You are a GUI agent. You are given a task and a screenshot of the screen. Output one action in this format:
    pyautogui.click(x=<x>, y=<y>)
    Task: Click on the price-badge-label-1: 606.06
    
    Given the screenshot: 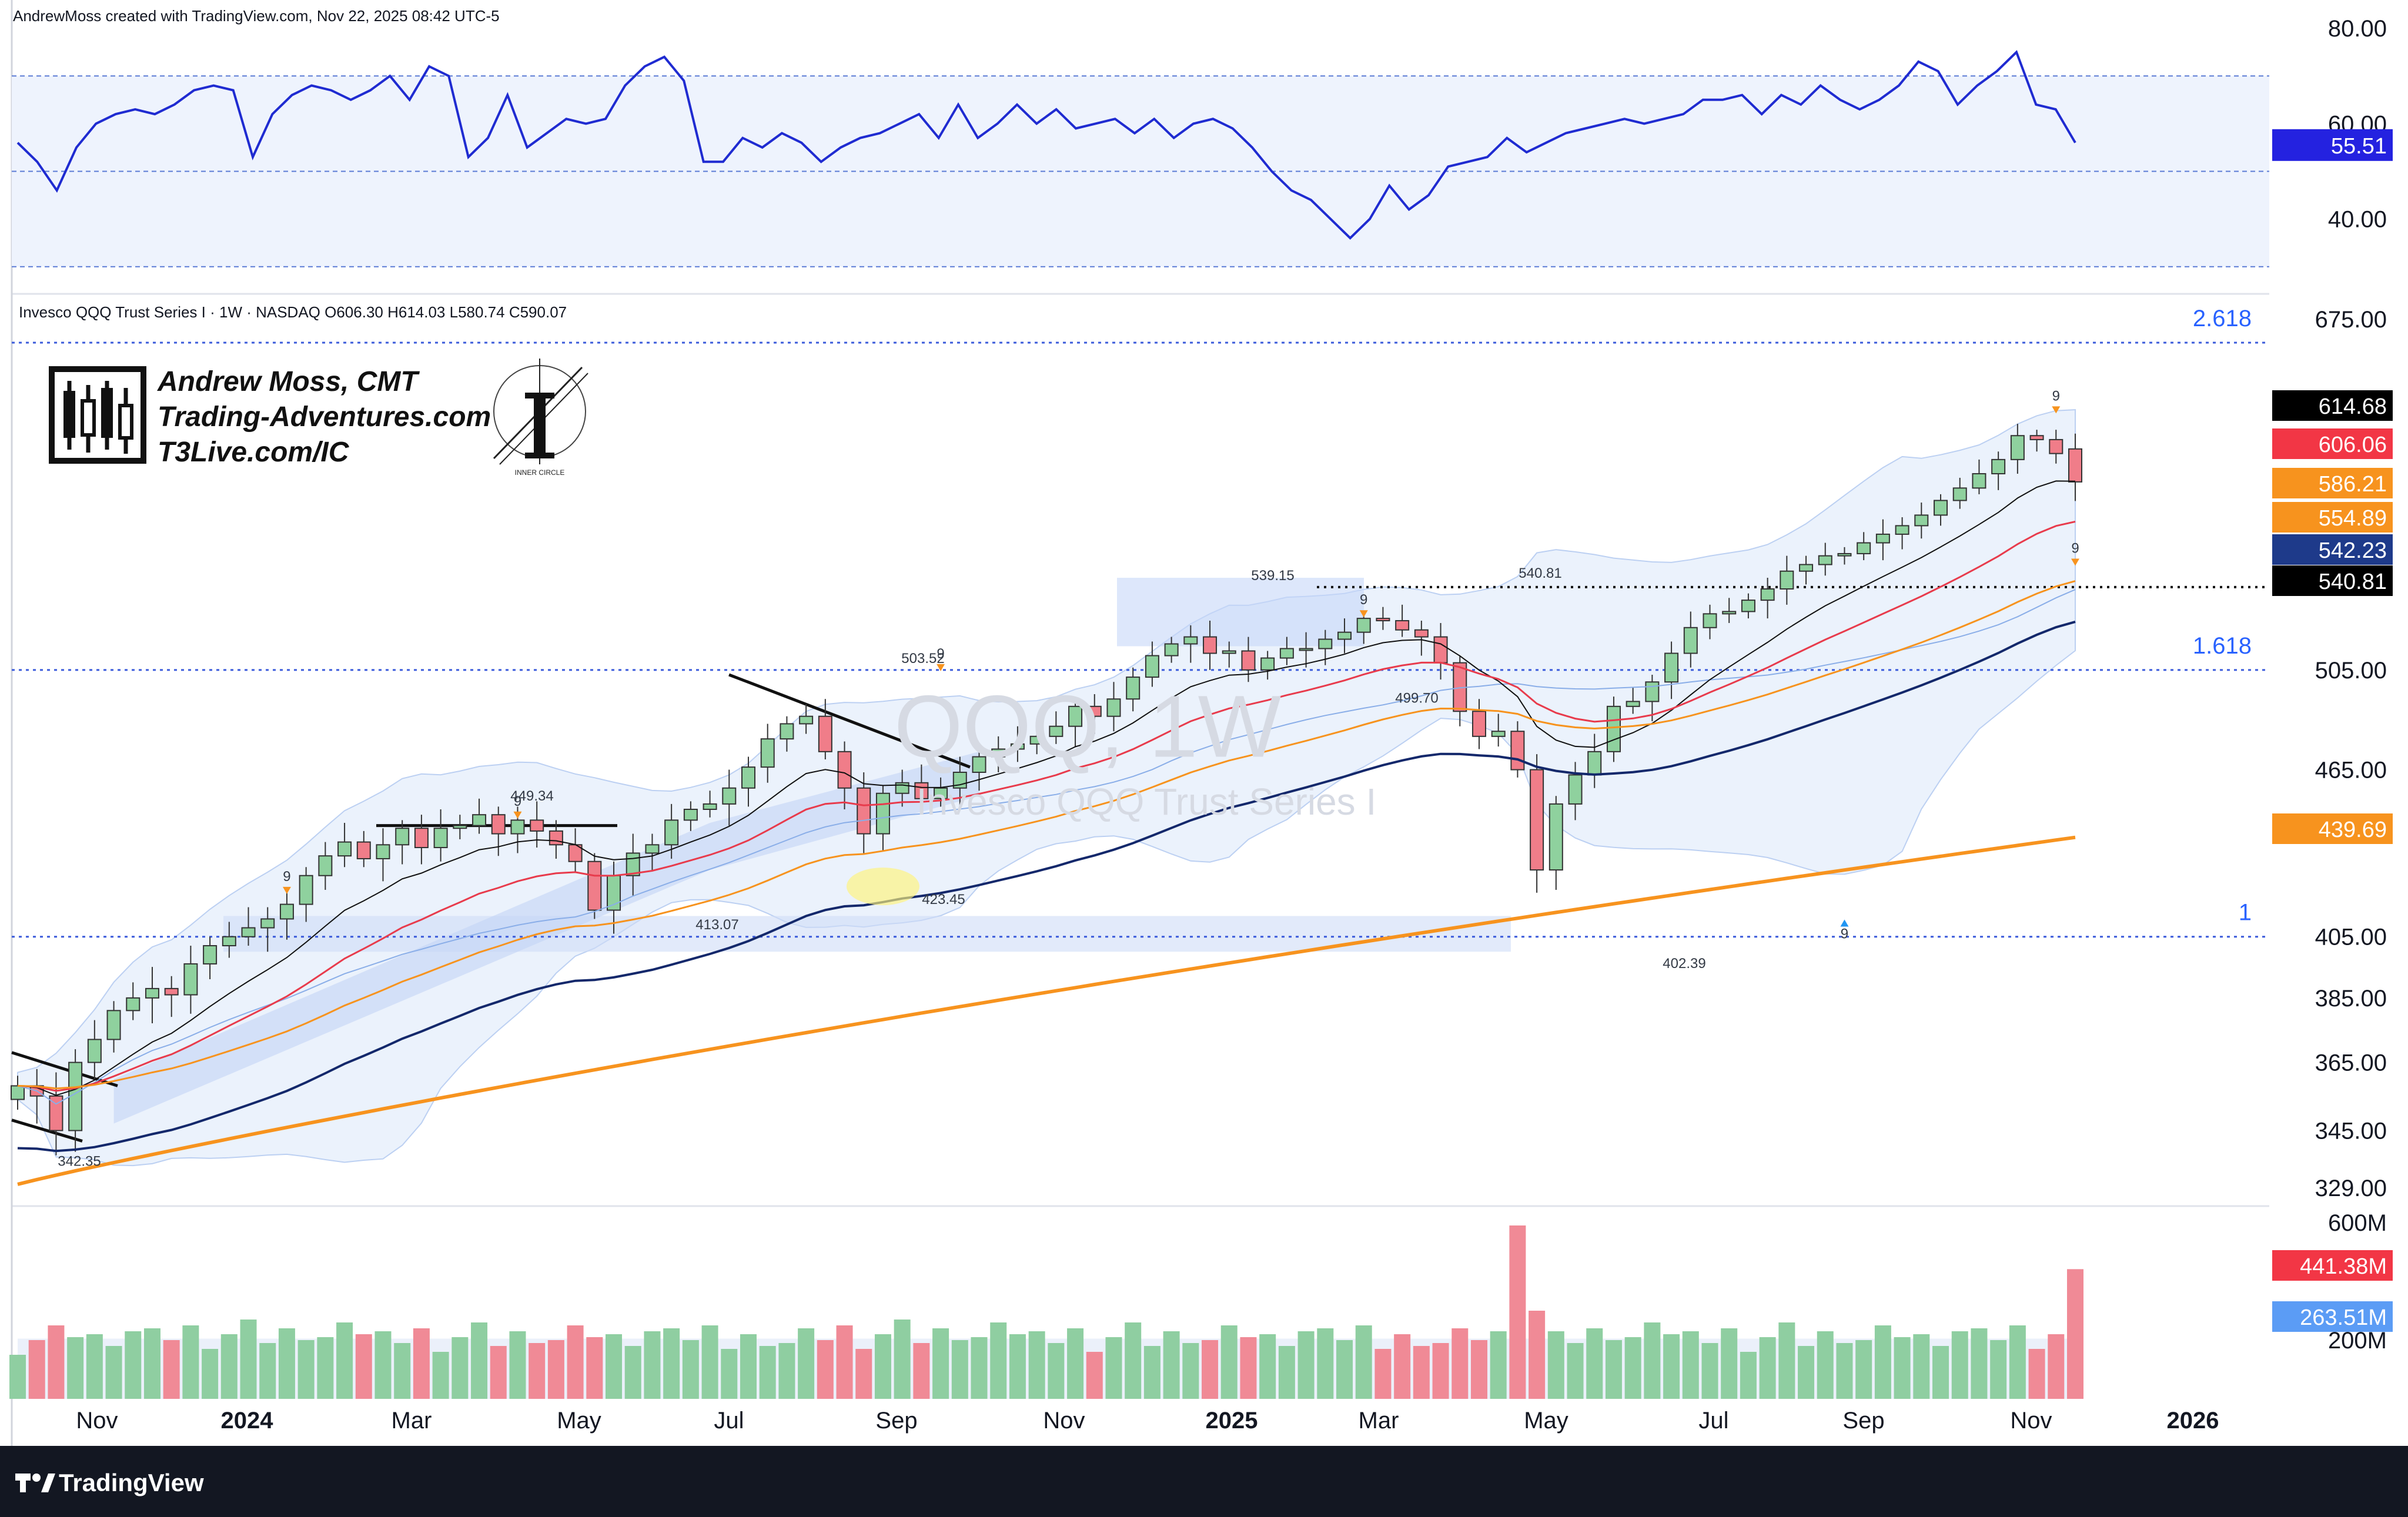 What is the action you would take?
    pyautogui.click(x=2353, y=445)
    